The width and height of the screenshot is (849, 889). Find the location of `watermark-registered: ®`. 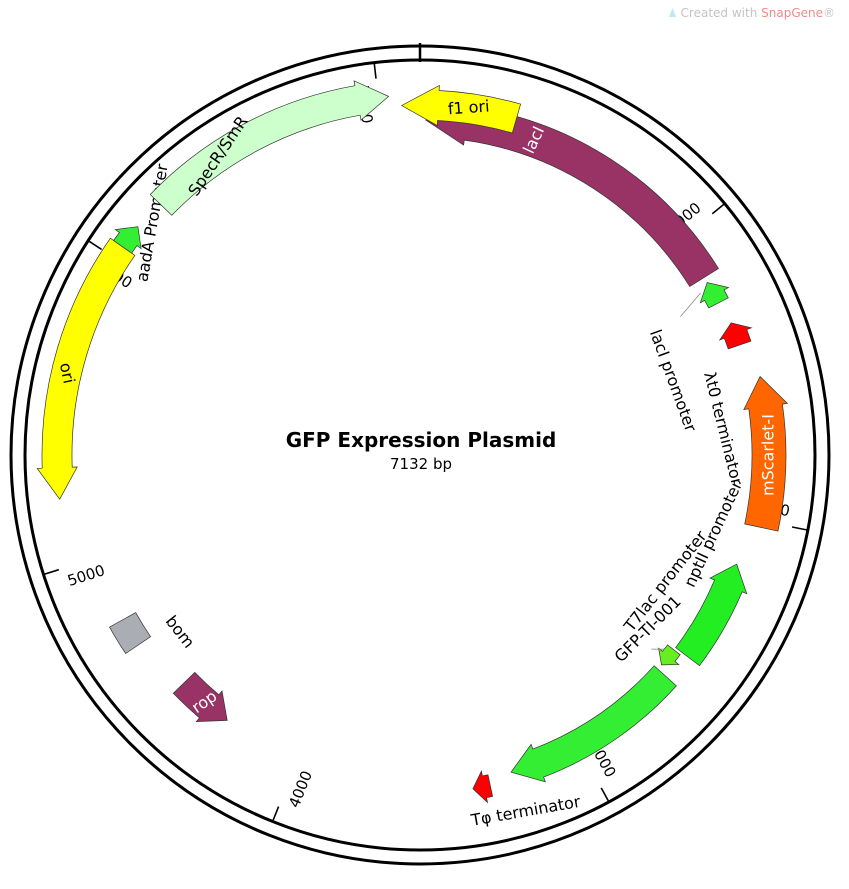

watermark-registered: ® is located at coordinates (829, 13).